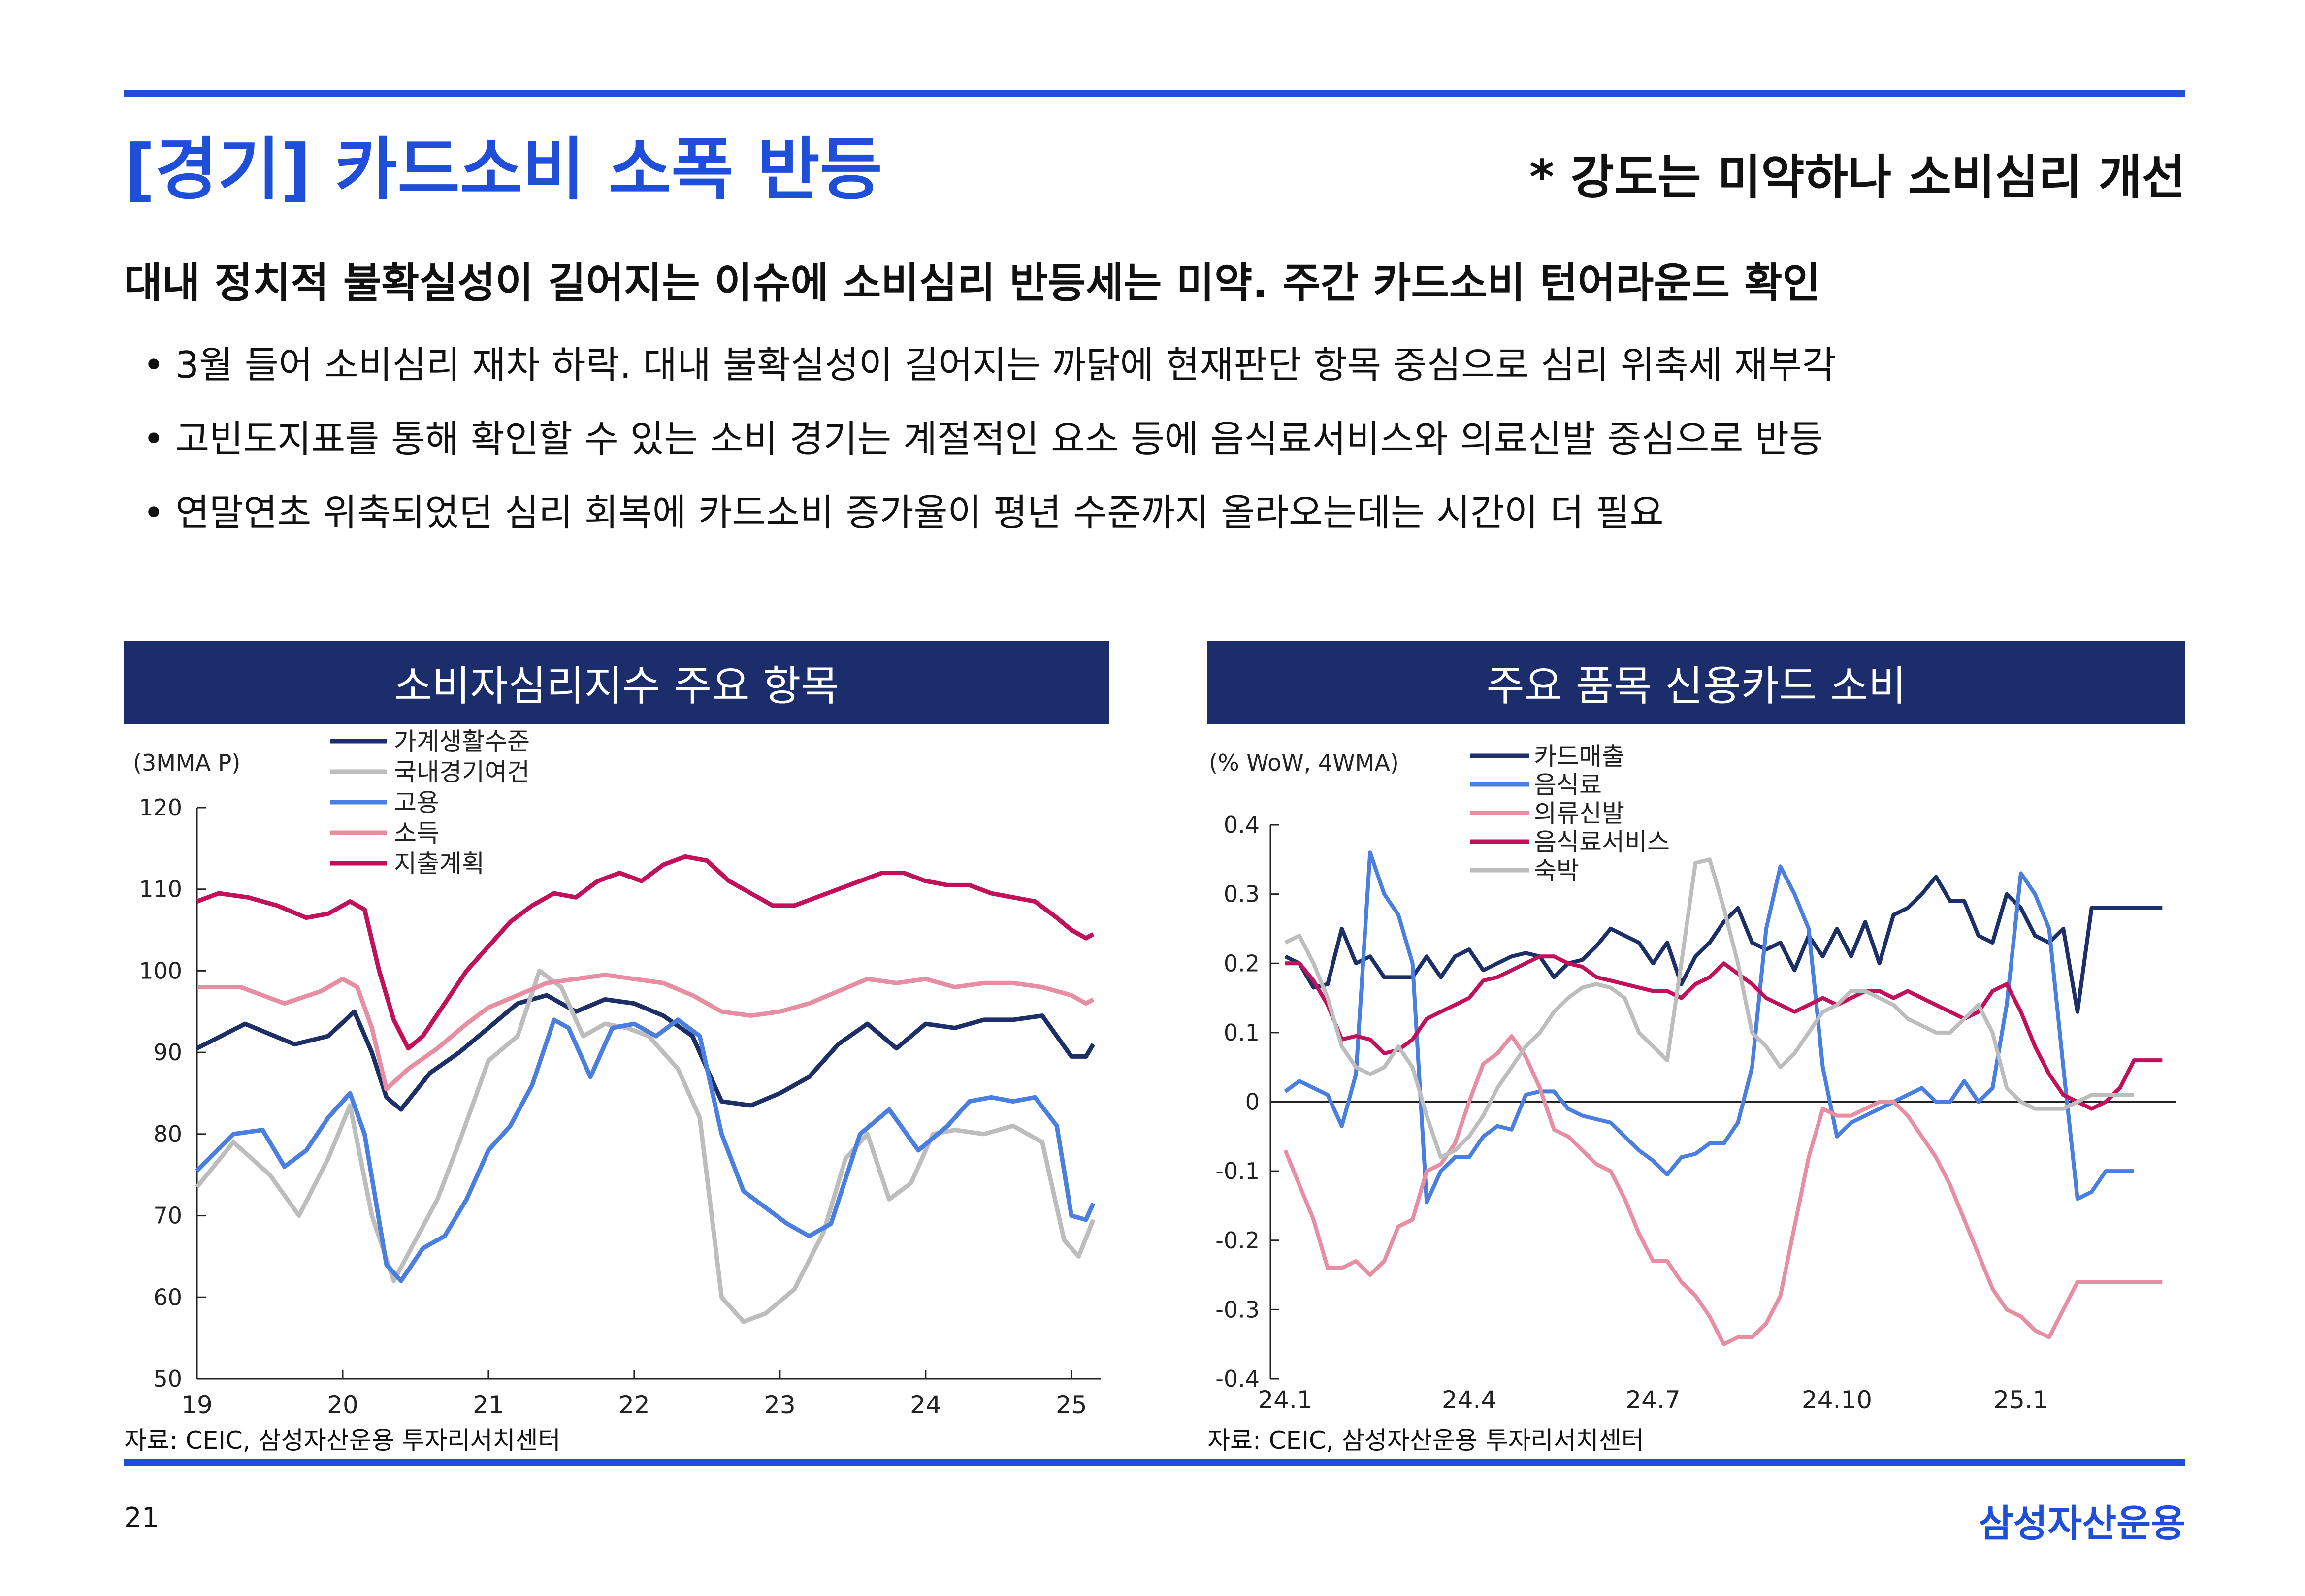 The width and height of the screenshot is (2305, 1596). Describe the element at coordinates (186, 762) in the screenshot. I see `chart-1-unit-label: (3MMA P)` at that location.